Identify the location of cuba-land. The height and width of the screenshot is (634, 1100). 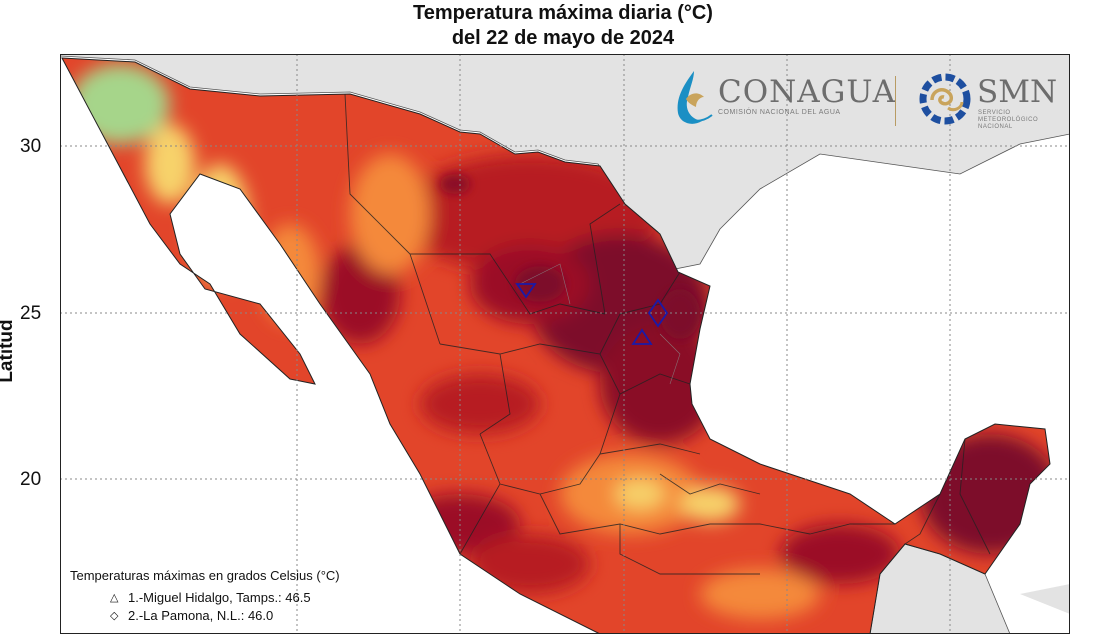
(1045, 599).